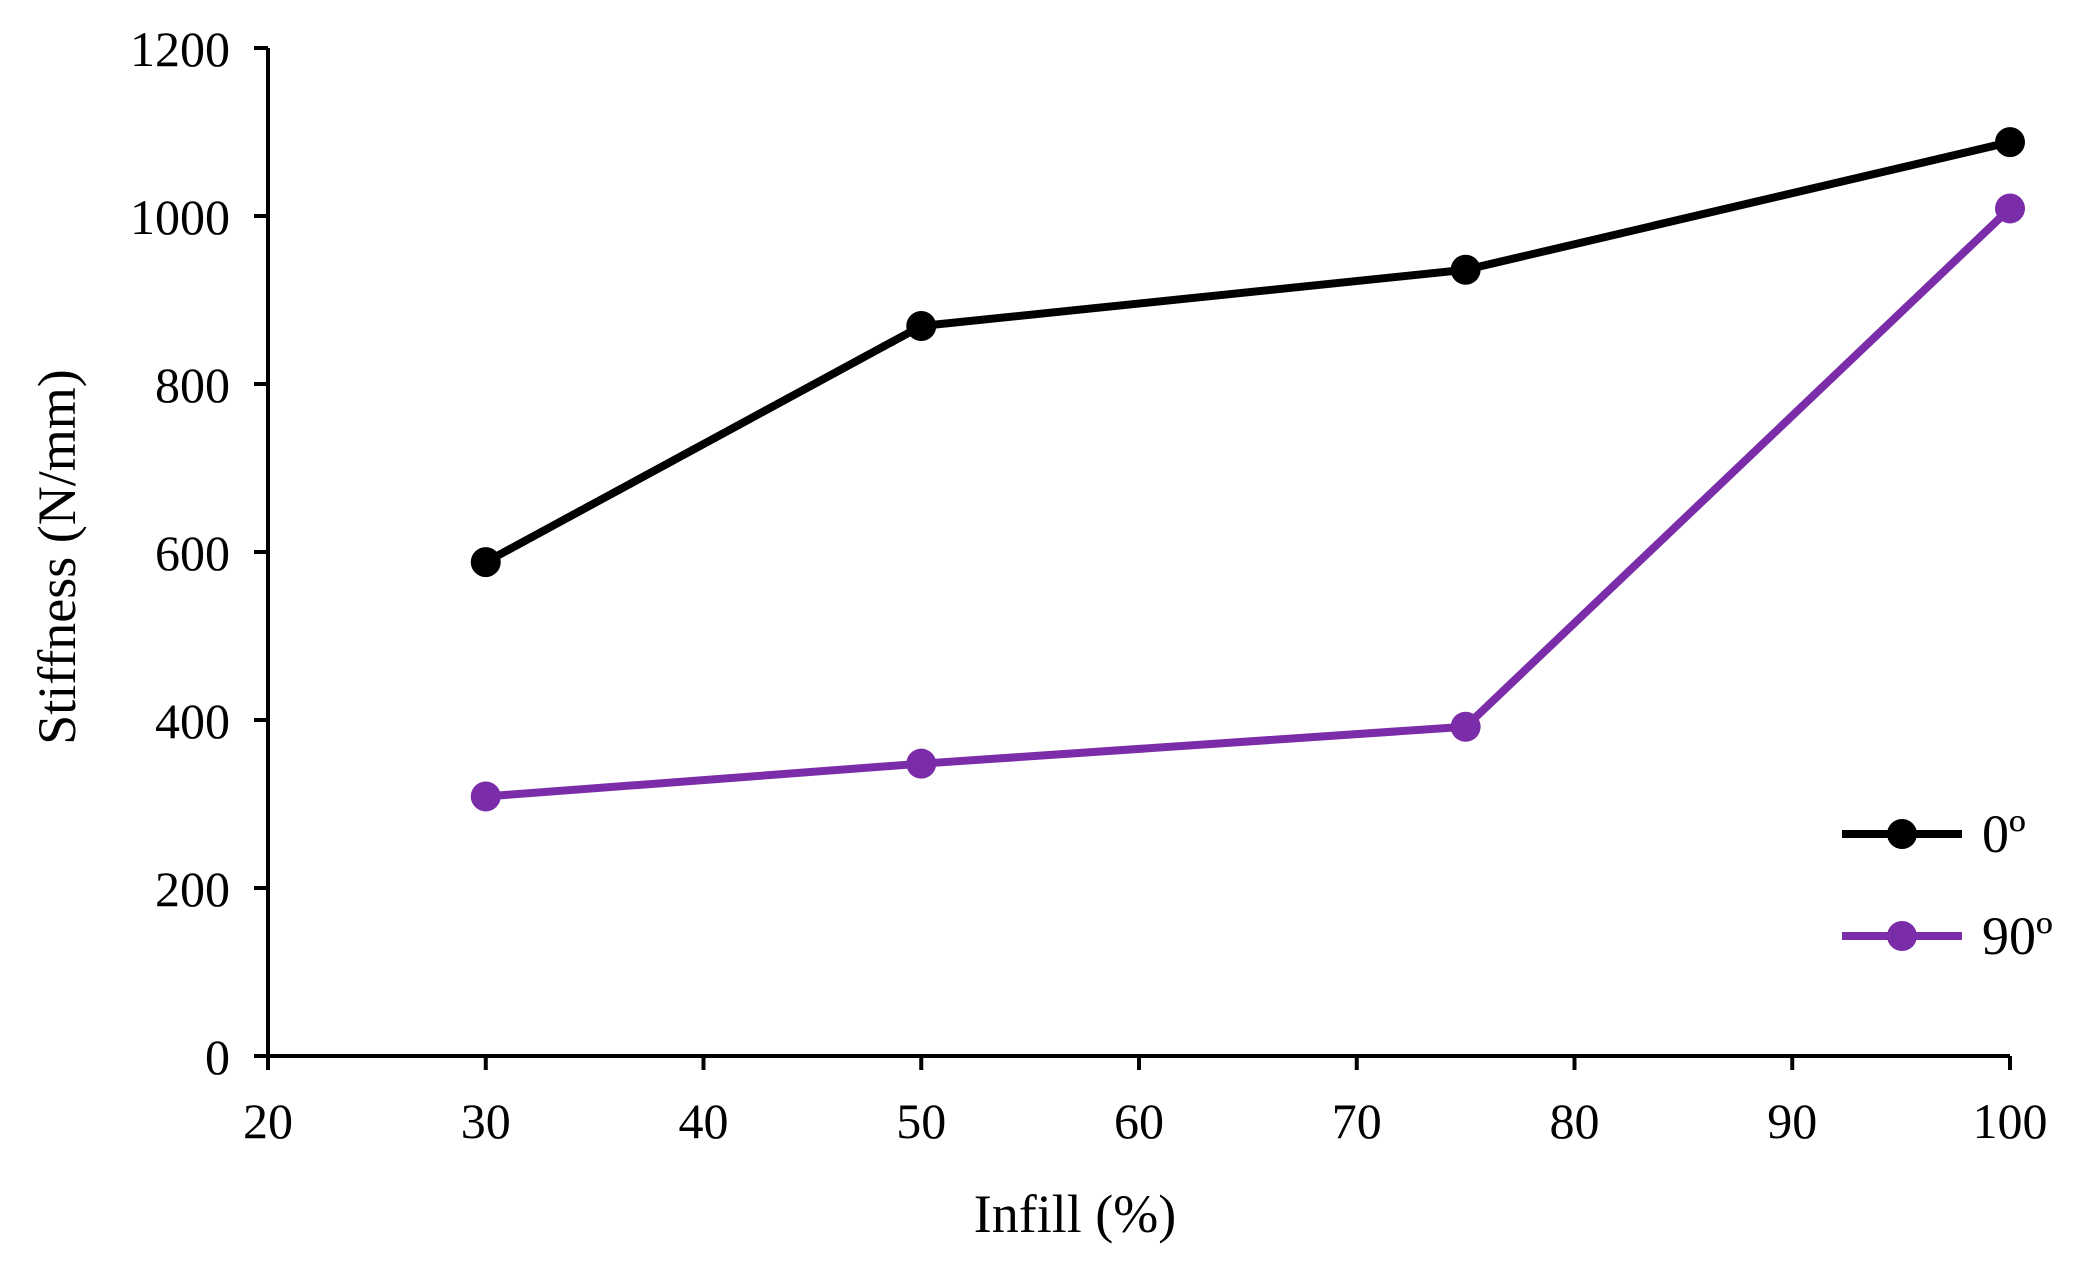 The height and width of the screenshot is (1271, 2073). What do you see at coordinates (217, 1057) in the screenshot?
I see `y-tick-label: 0` at bounding box center [217, 1057].